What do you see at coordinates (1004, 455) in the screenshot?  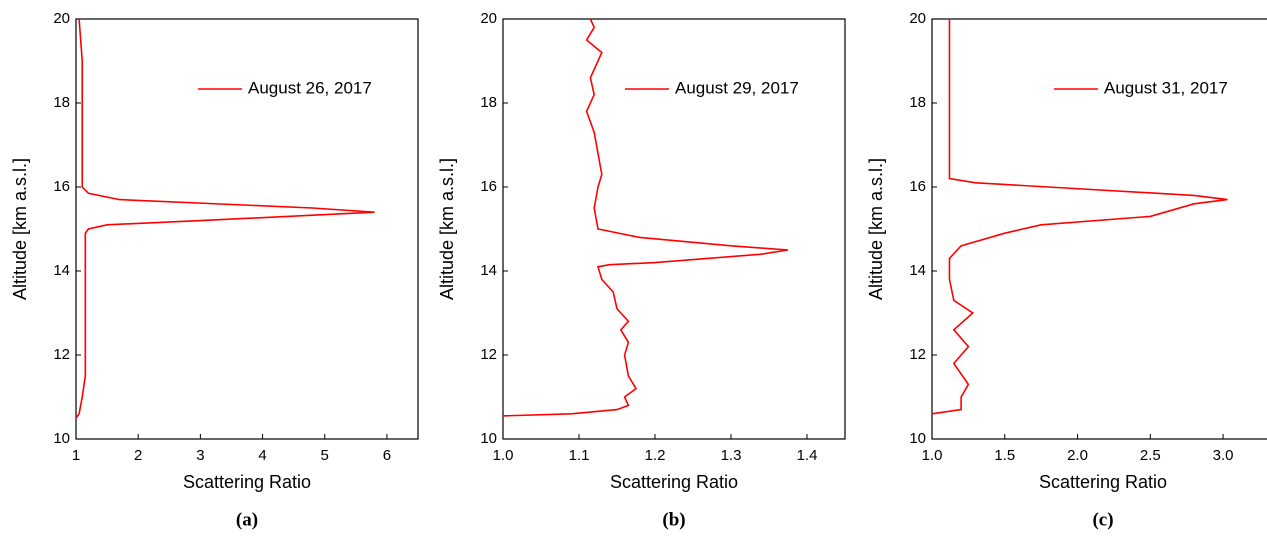 I see `x-tick-label: 1.5` at bounding box center [1004, 455].